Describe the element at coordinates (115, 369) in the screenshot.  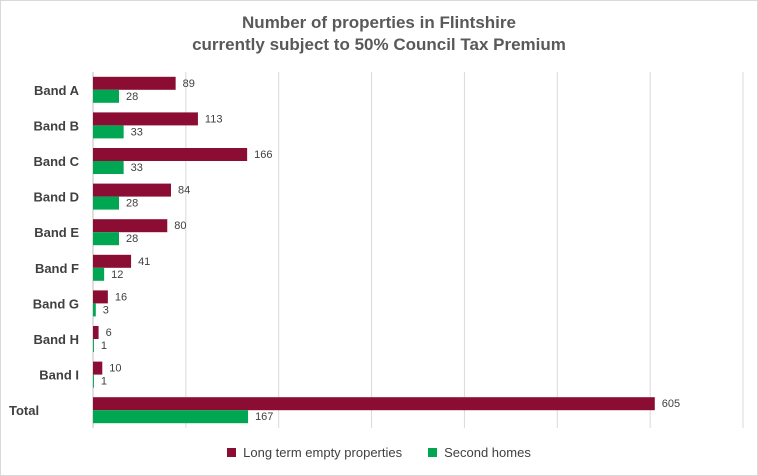
I see `data-label: 10` at that location.